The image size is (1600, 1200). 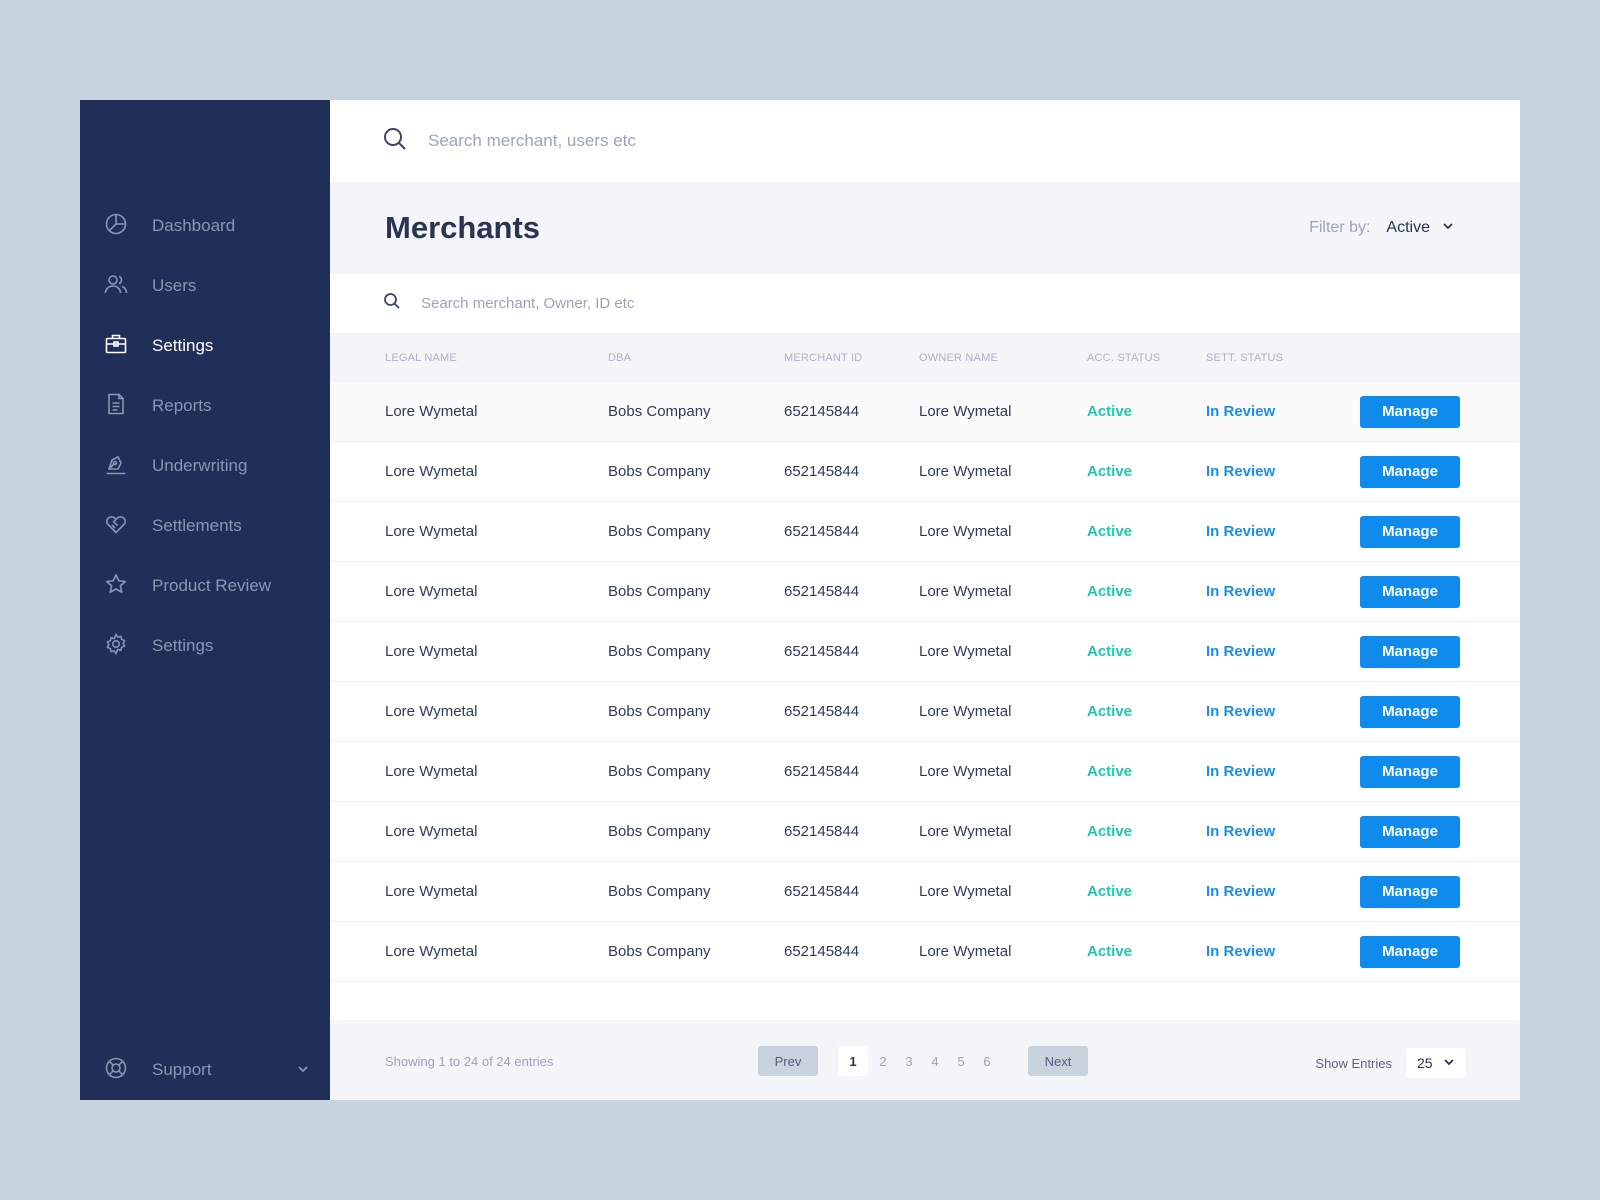 What do you see at coordinates (116, 346) in the screenshot?
I see `briefcase-icon` at bounding box center [116, 346].